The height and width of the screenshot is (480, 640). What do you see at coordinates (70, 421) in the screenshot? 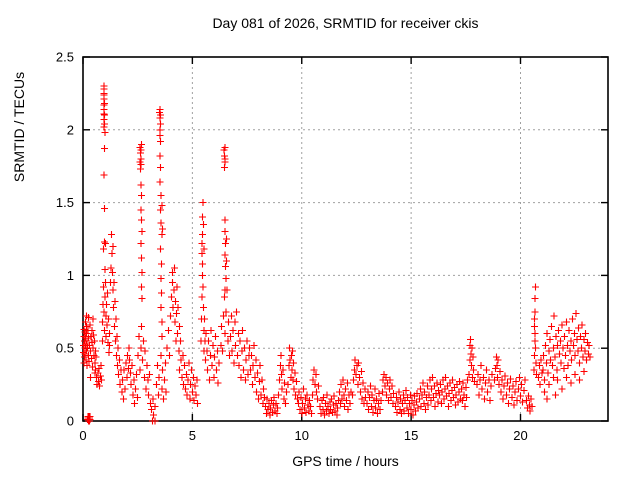
I see `y-tick-label: 0` at bounding box center [70, 421].